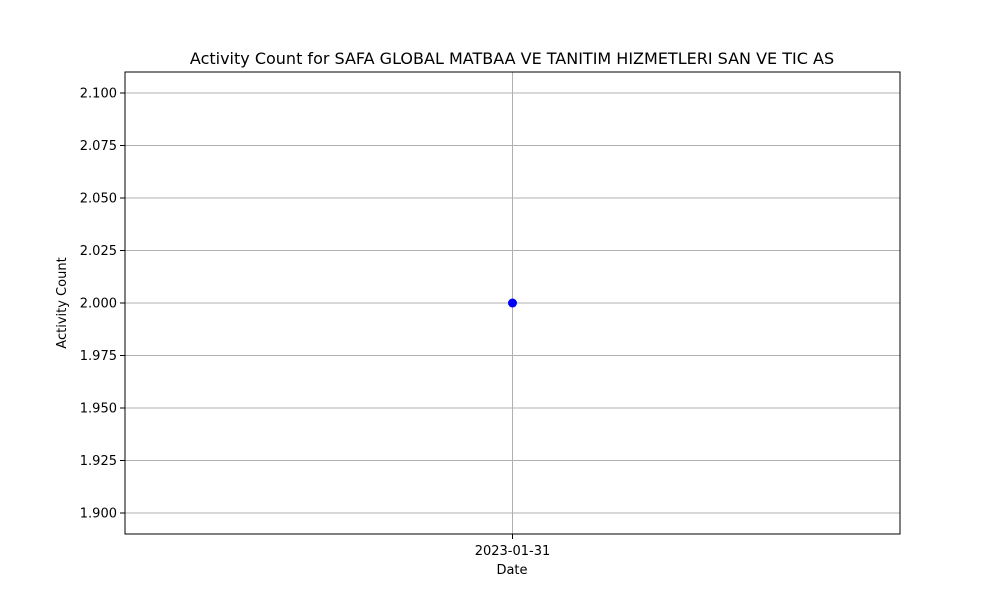 The image size is (1000, 600). Describe the element at coordinates (98, 199) in the screenshot. I see `y-tick-label: 2.050` at that location.